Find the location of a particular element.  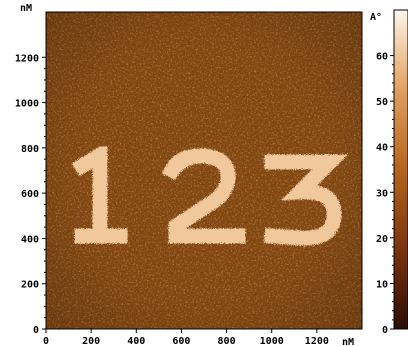

x-tick-label: 0 is located at coordinates (46, 341).